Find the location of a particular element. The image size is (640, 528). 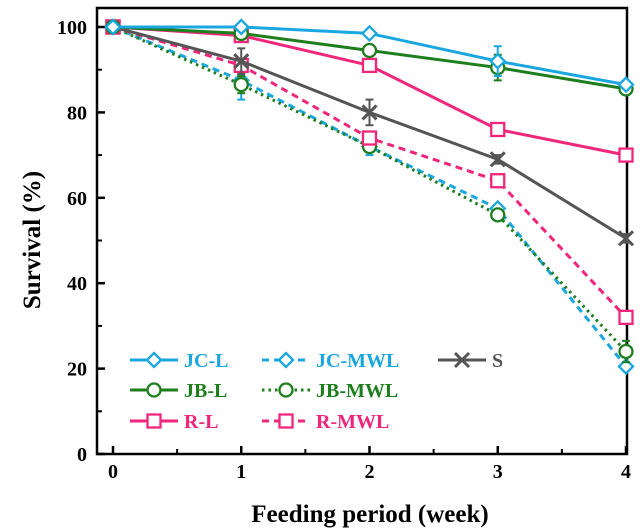

legend-item-s: S is located at coordinates (470, 361).